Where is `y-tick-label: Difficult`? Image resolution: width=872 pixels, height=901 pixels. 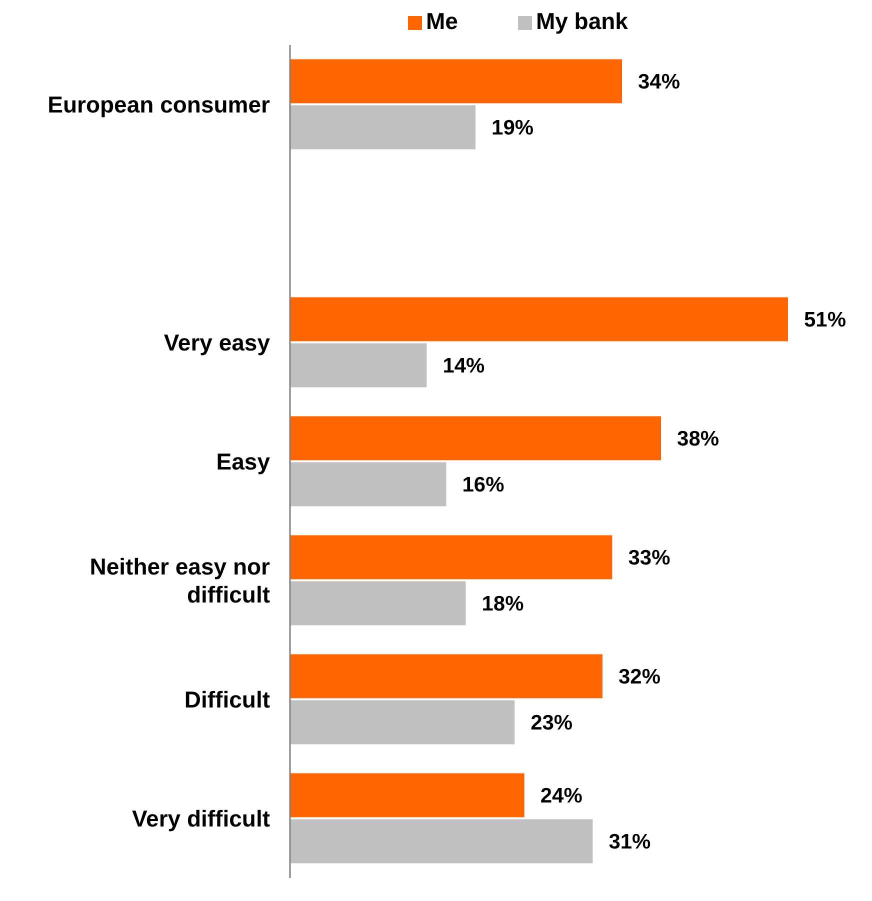 y-tick-label: Difficult is located at coordinates (227, 699).